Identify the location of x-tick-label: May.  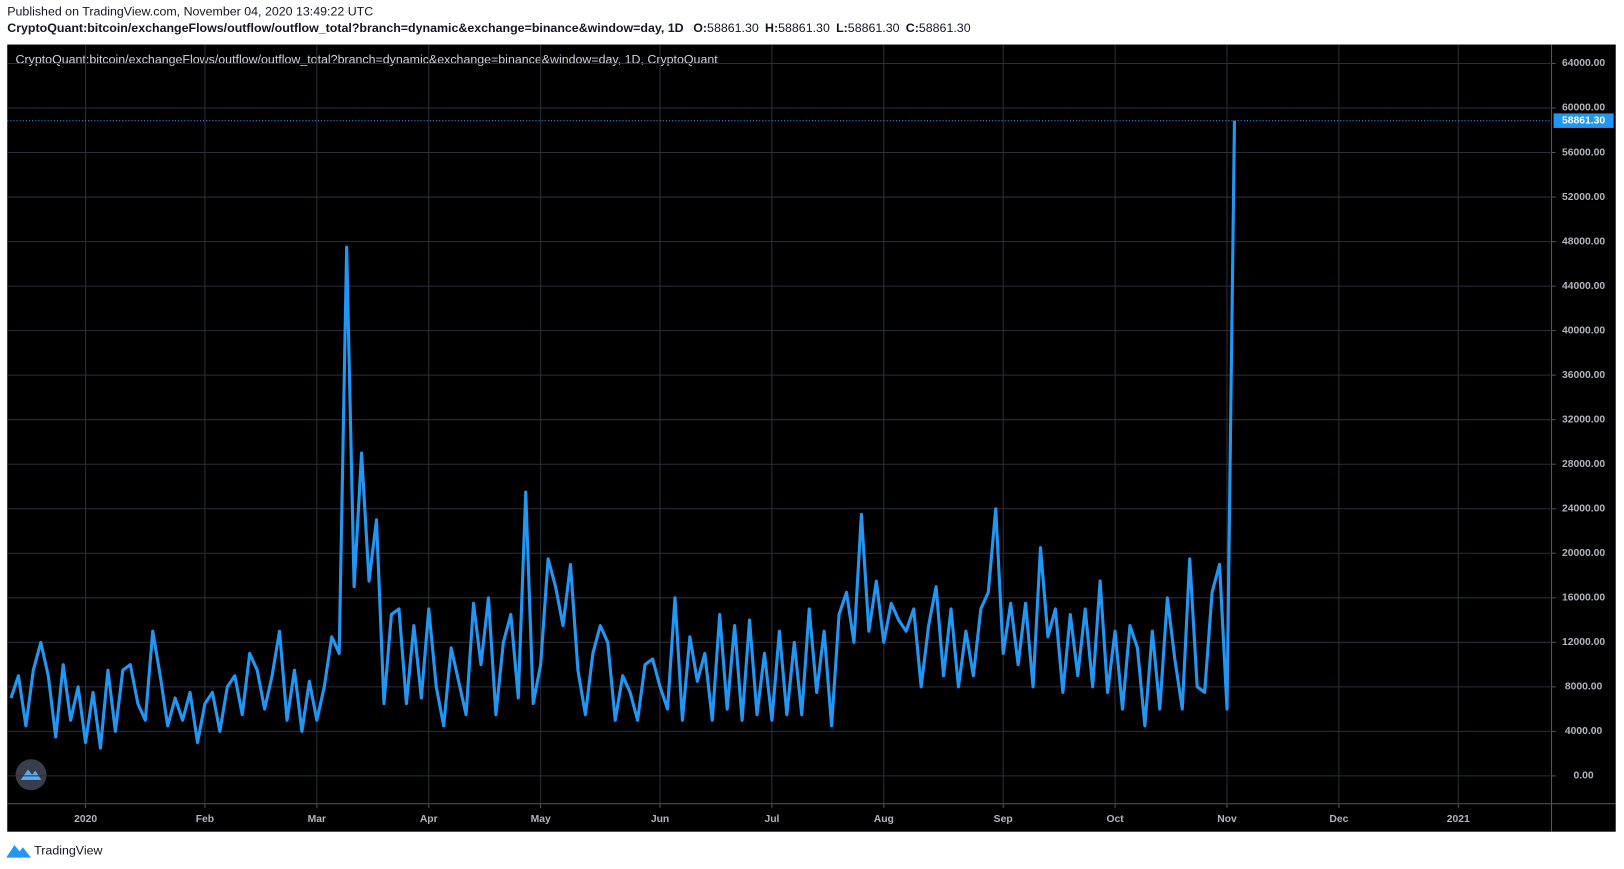
(541, 819).